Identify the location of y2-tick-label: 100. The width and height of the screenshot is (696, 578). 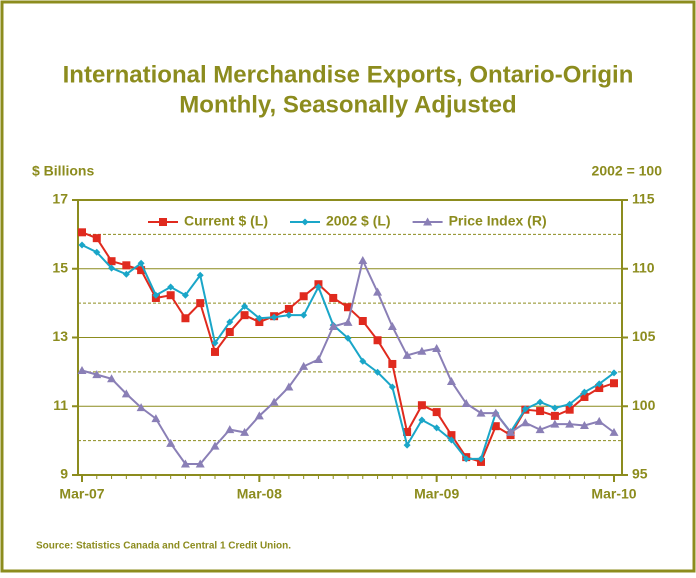
(644, 405).